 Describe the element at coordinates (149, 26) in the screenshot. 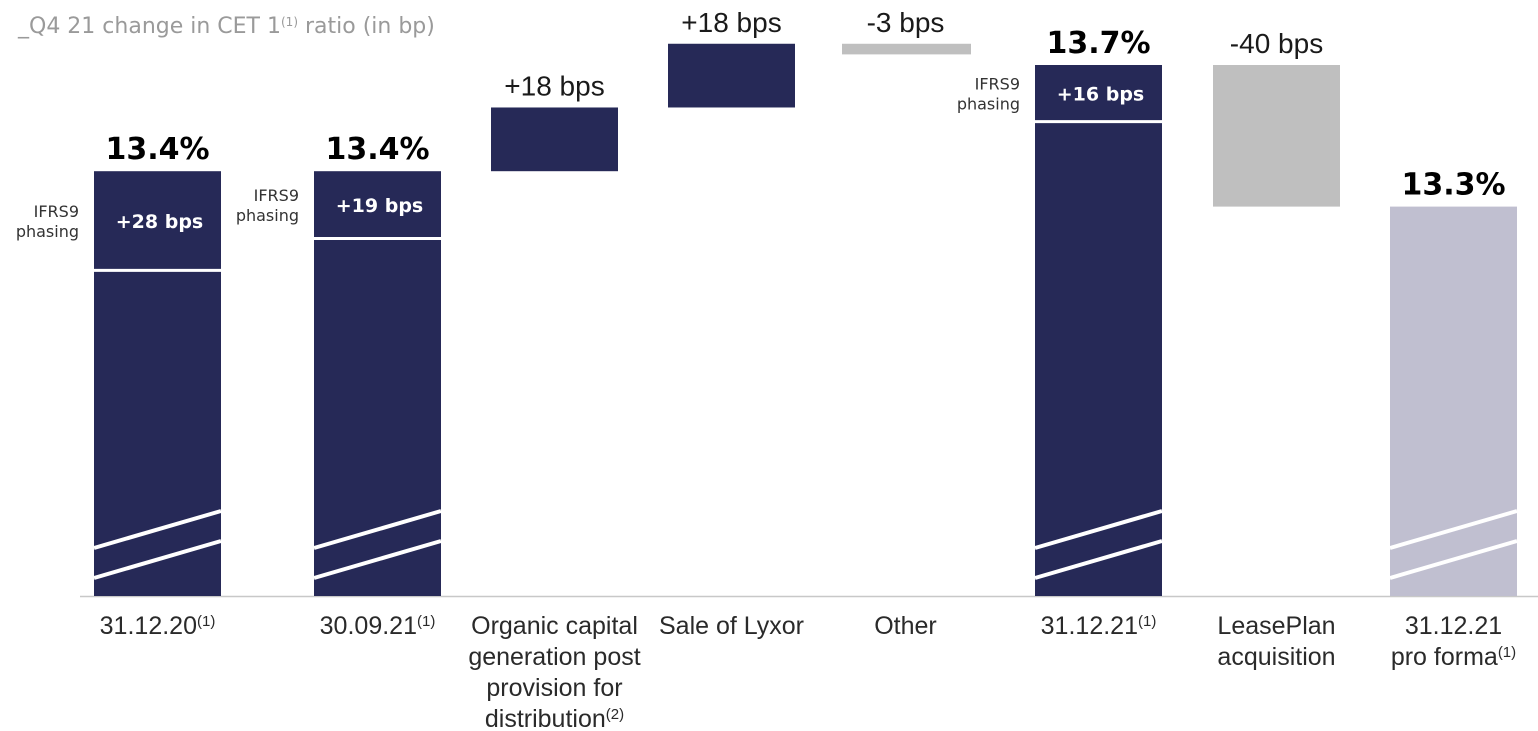

I see `chart-title-main: _Q4 21 change in CET 1` at that location.